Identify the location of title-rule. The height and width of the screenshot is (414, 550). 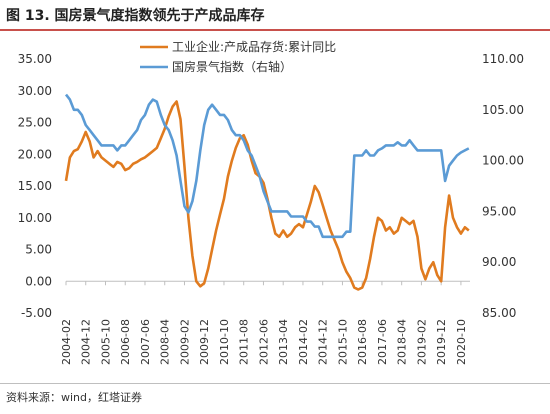
(275, 30).